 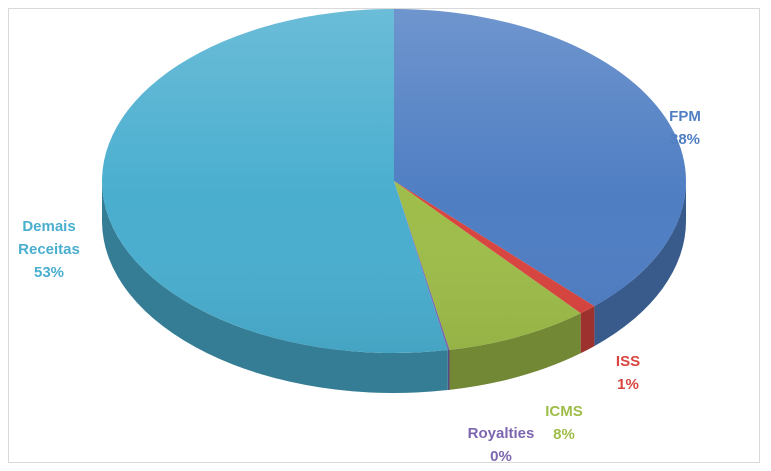 What do you see at coordinates (564, 423) in the screenshot?
I see `data-label-icms: ICMS 8%` at bounding box center [564, 423].